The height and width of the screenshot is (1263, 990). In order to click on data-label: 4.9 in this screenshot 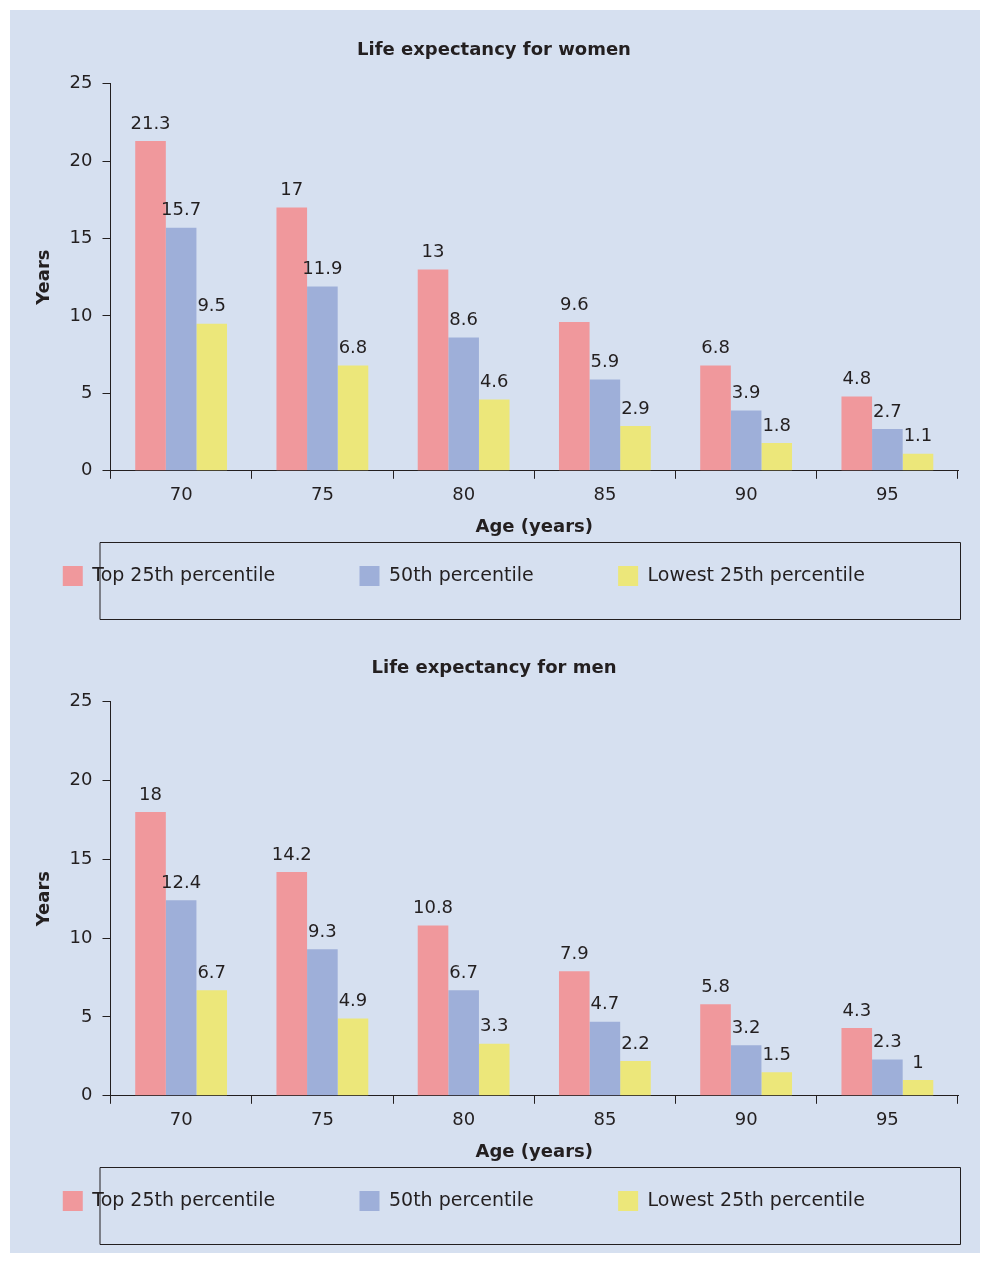, I will do `click(353, 1000)`.